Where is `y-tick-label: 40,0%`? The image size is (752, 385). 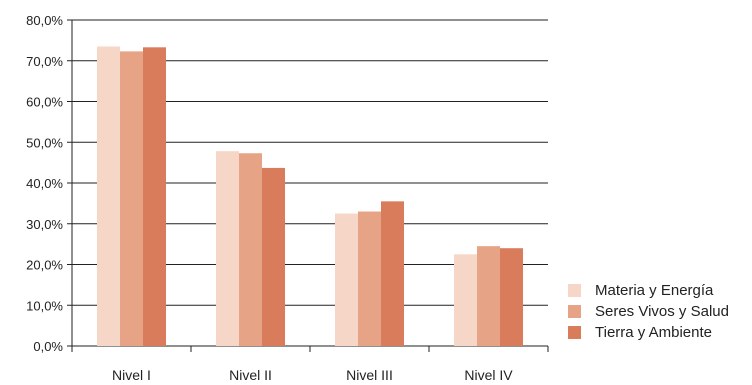 y-tick-label: 40,0% is located at coordinates (44, 183).